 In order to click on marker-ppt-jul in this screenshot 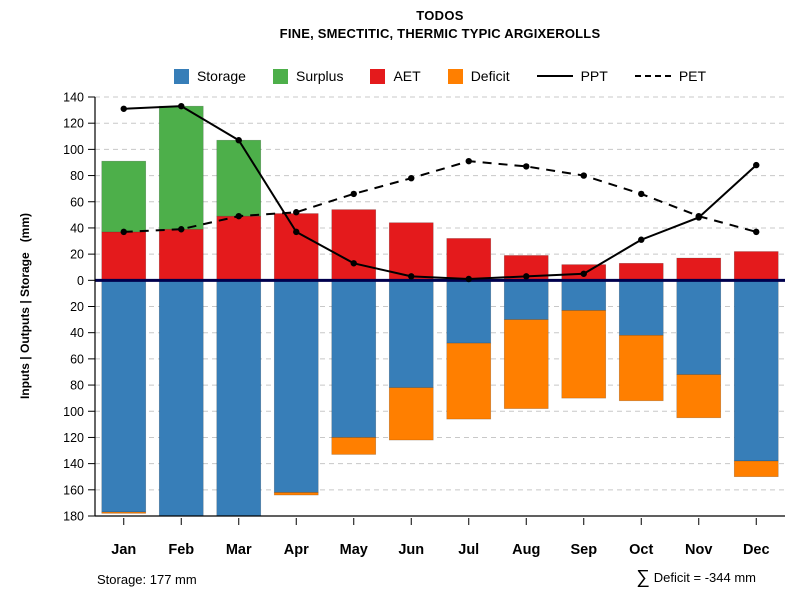, I will do `click(468, 279)`.